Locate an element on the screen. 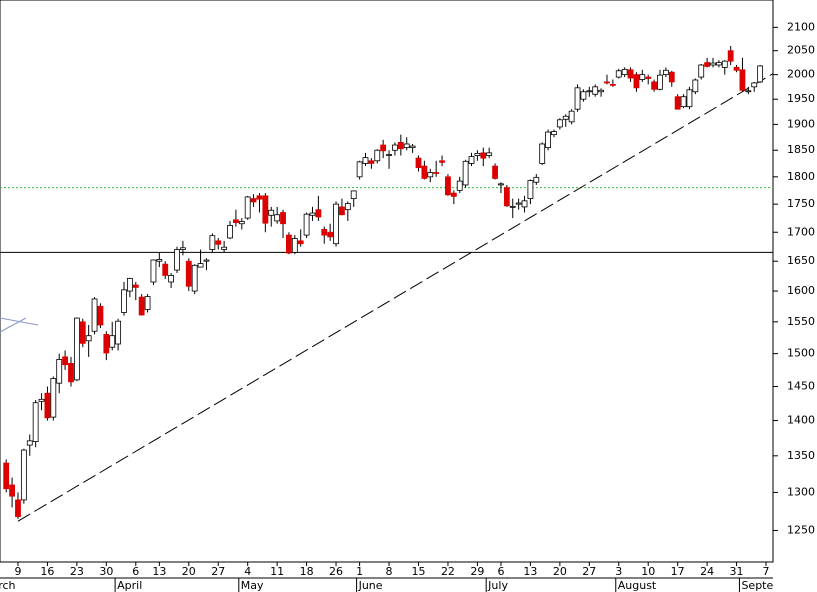  x-tick-label: 3 is located at coordinates (618, 571).